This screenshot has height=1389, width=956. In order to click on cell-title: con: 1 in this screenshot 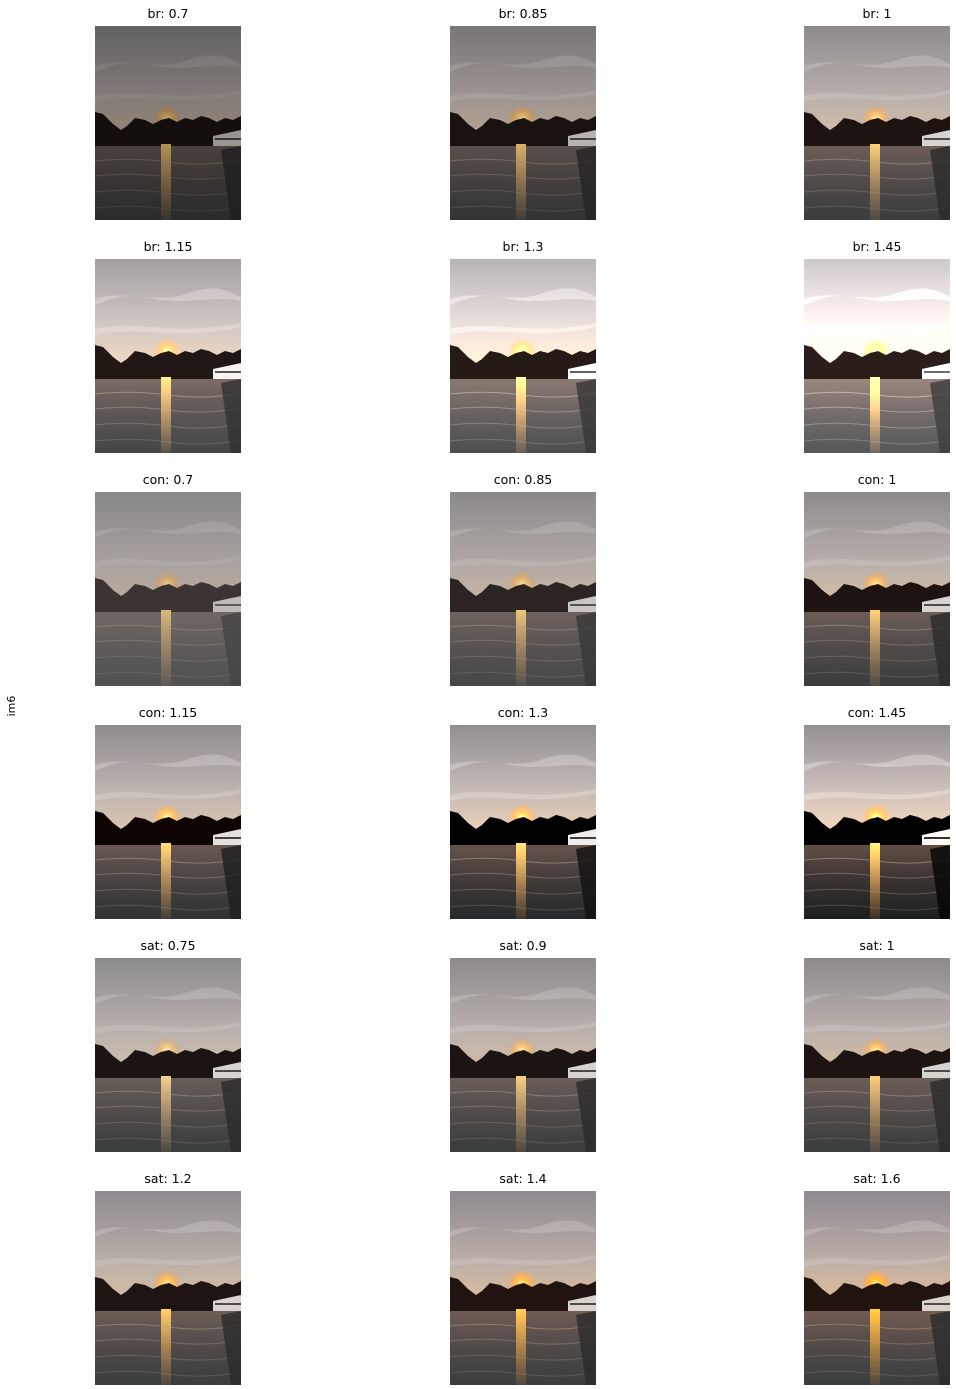, I will do `click(877, 479)`.